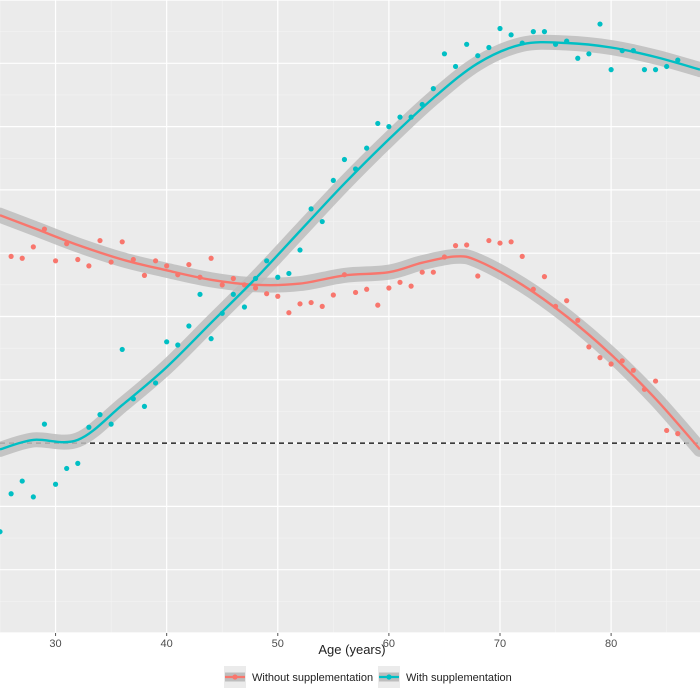  Describe the element at coordinates (167, 644) in the screenshot. I see `x-tick-label: 40` at that location.